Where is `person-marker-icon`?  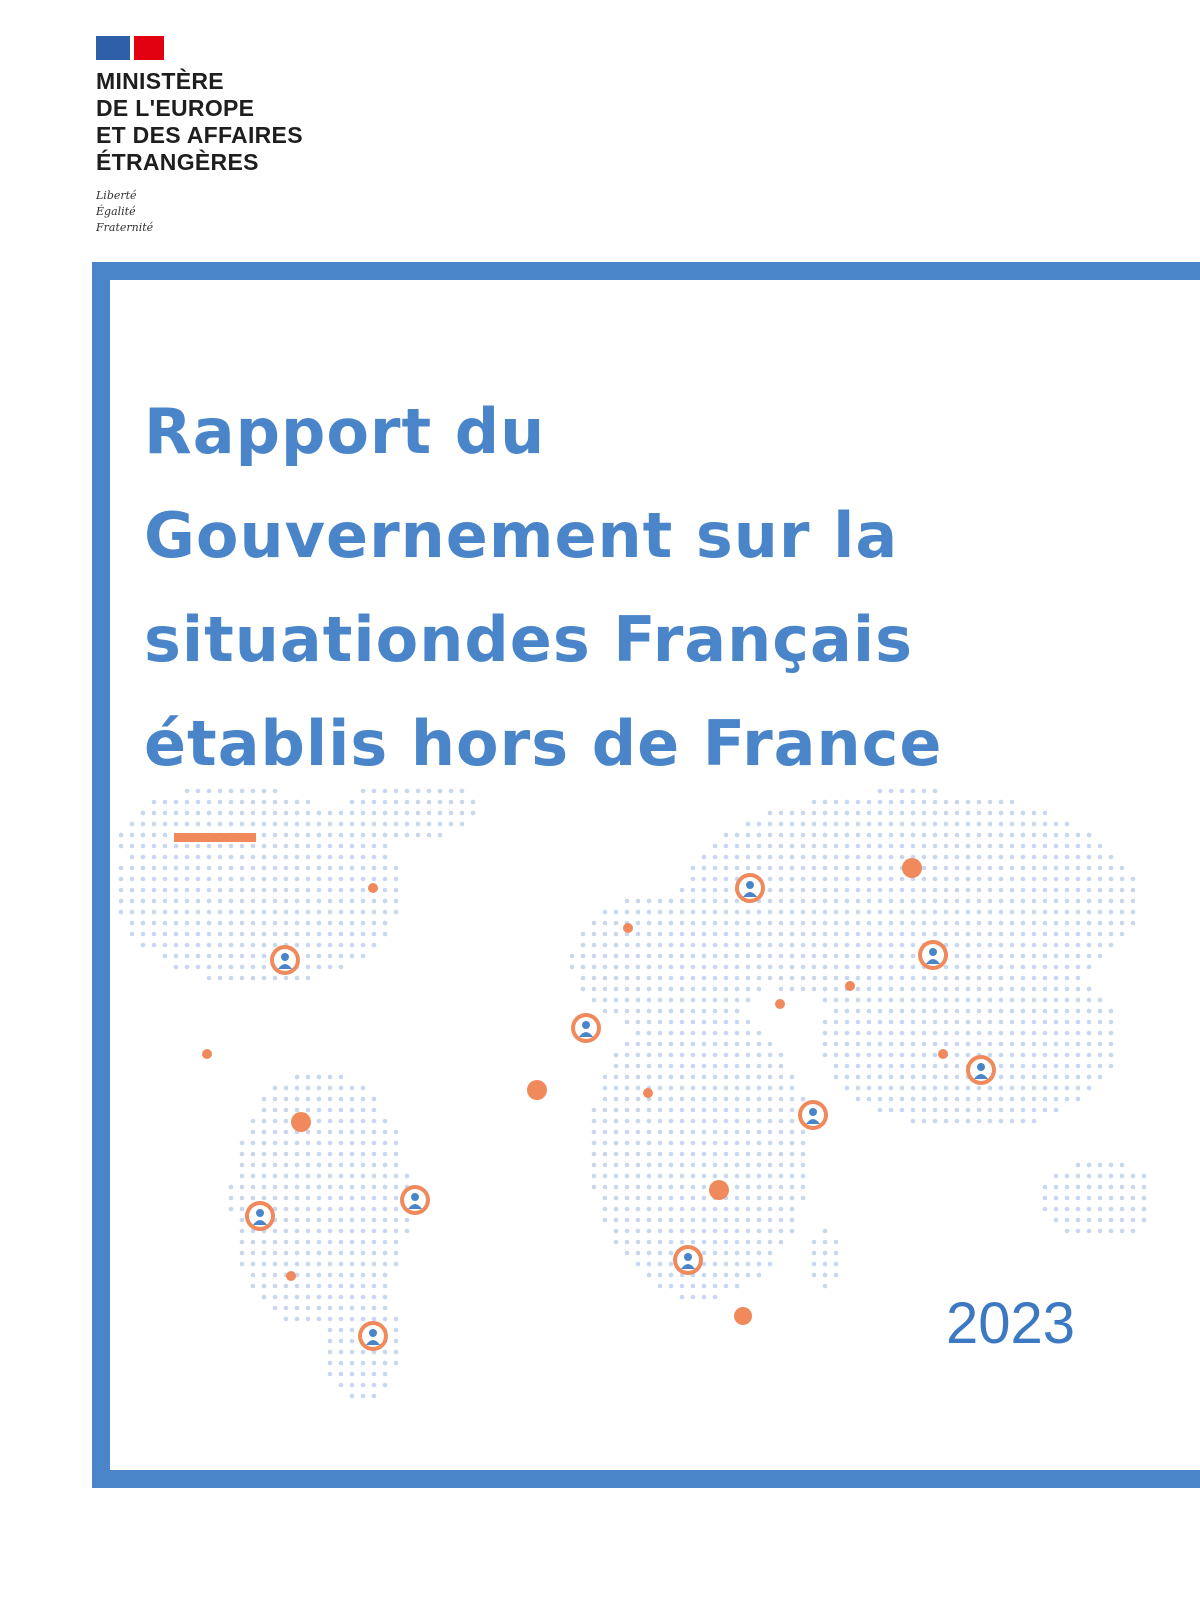
person-marker-icon is located at coordinates (933, 955).